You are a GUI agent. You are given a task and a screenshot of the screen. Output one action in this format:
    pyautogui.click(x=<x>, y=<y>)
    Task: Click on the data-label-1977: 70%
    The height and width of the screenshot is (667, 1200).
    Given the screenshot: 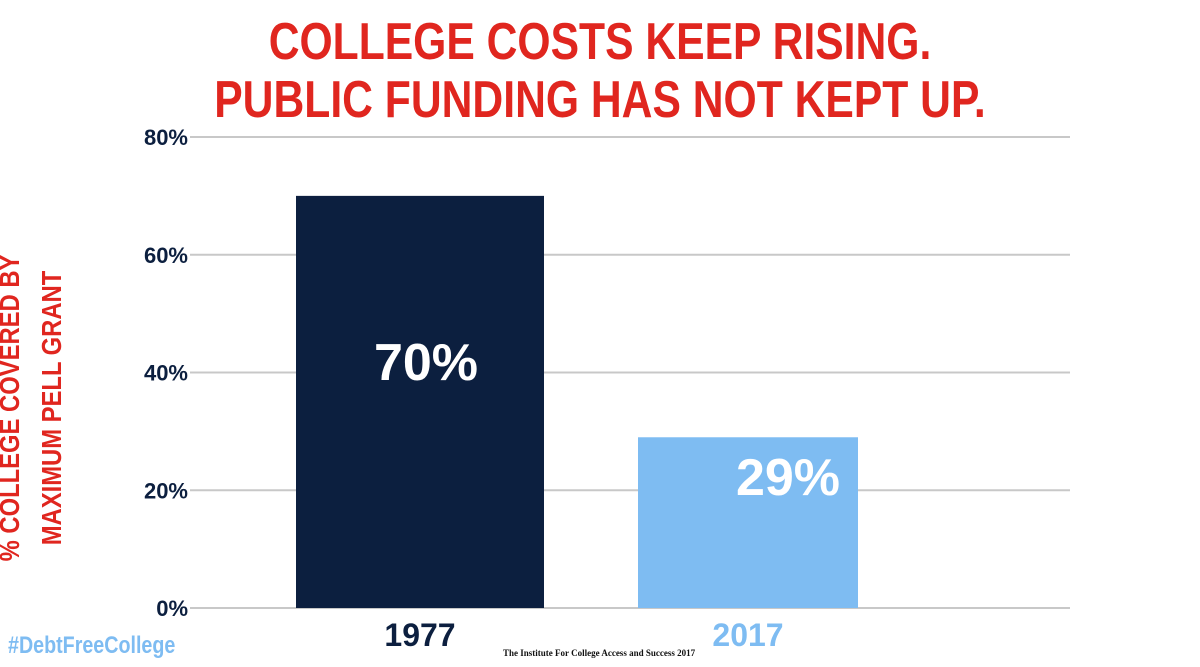 What is the action you would take?
    pyautogui.click(x=426, y=363)
    